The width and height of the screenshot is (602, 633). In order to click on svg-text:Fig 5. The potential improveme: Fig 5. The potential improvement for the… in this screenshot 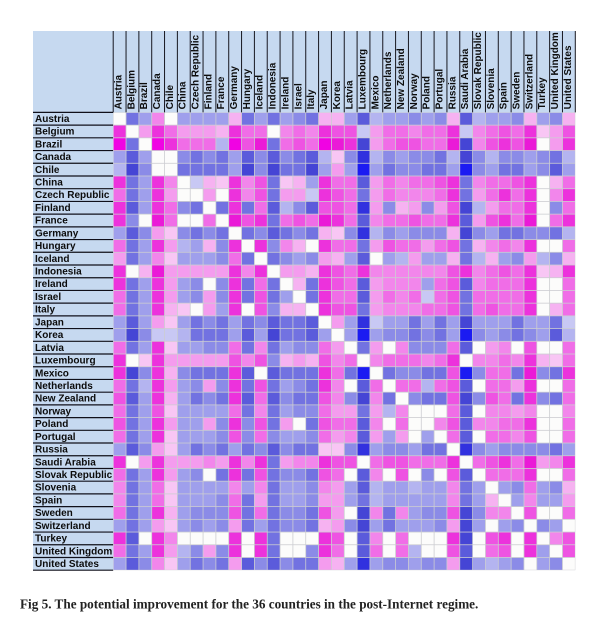, I will do `click(249, 604)`.